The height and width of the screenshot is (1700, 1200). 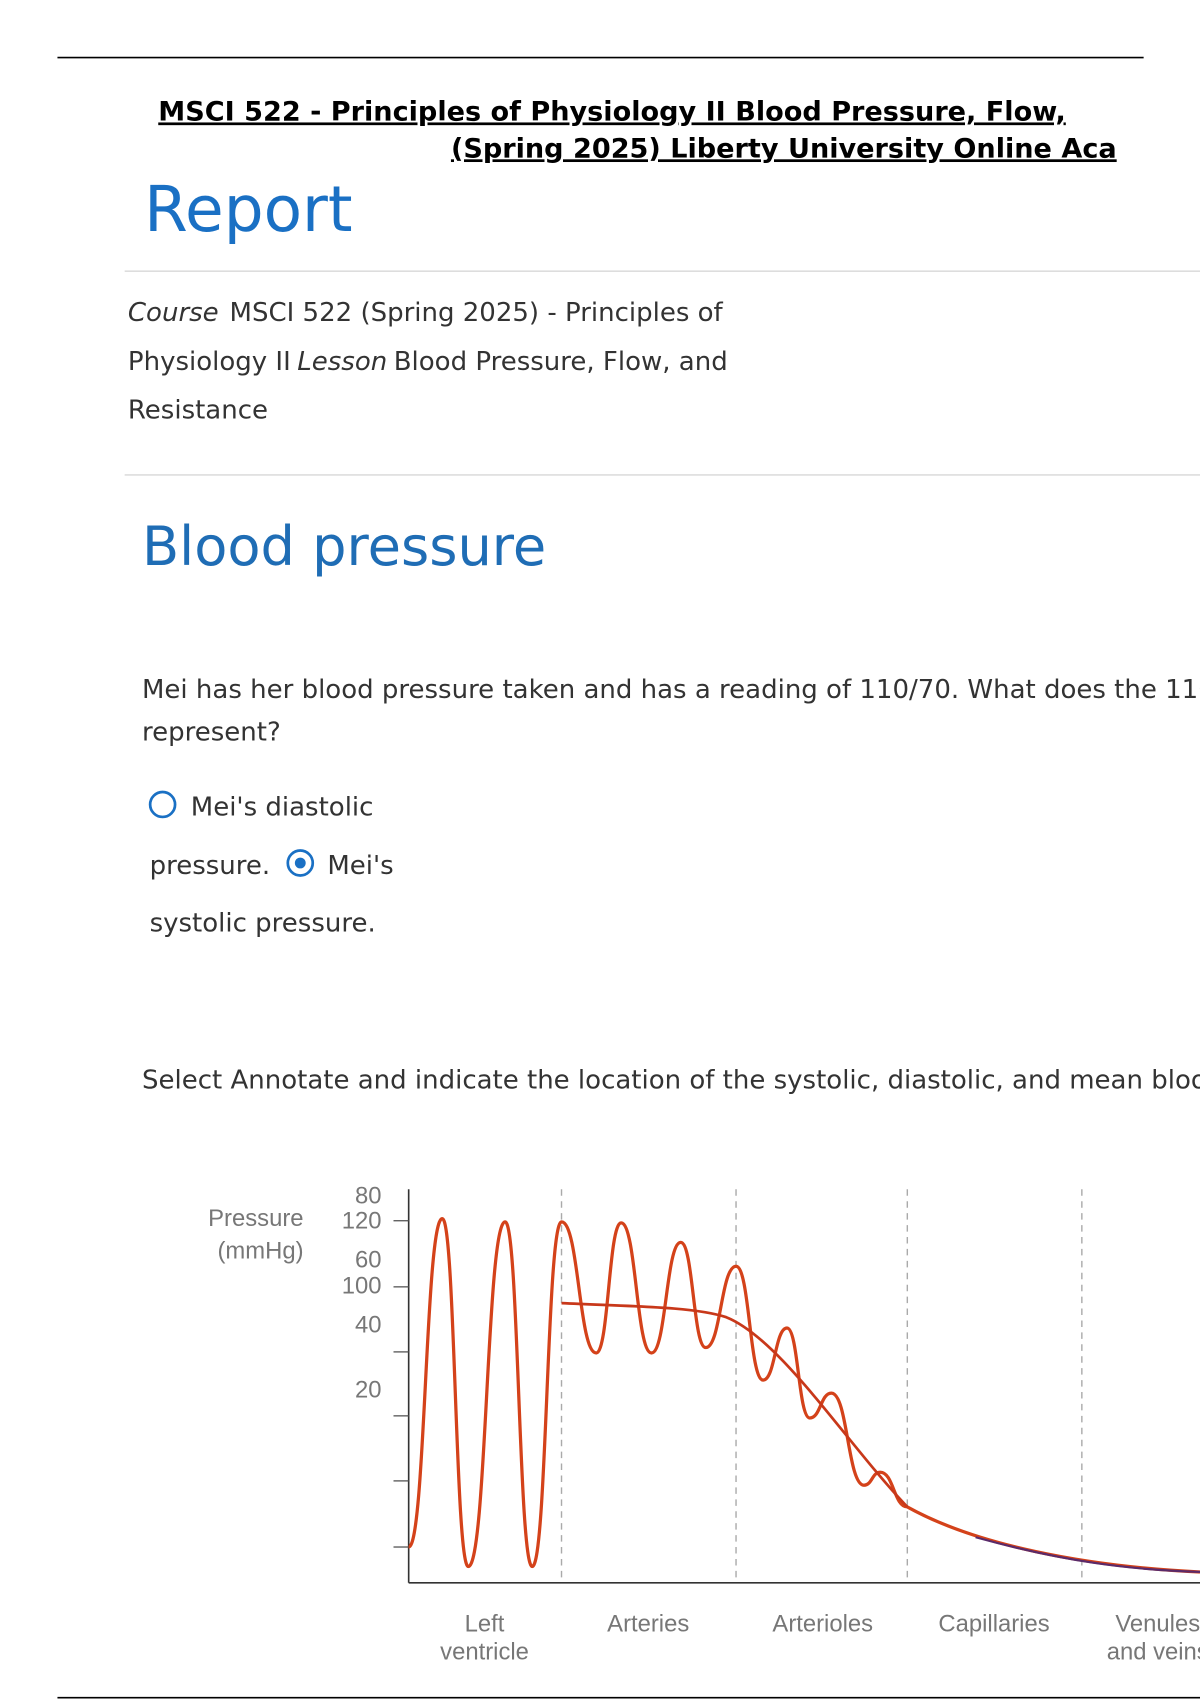 I want to click on pressure-curve, so click(x=803, y=1395).